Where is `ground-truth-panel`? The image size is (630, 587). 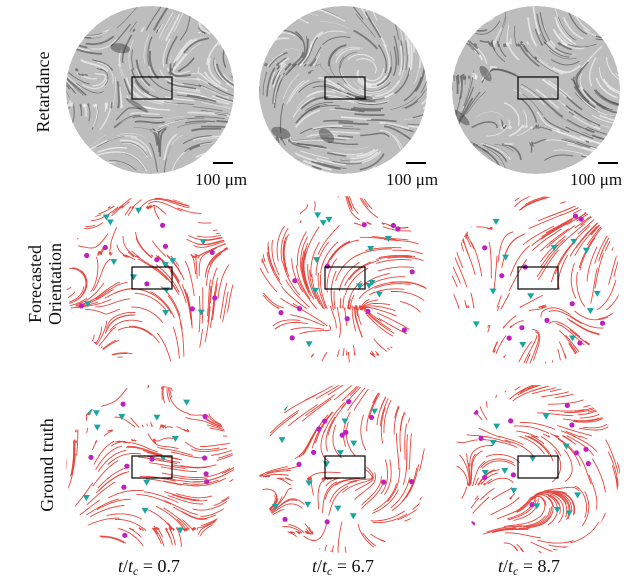 ground-truth-panel is located at coordinates (536, 469).